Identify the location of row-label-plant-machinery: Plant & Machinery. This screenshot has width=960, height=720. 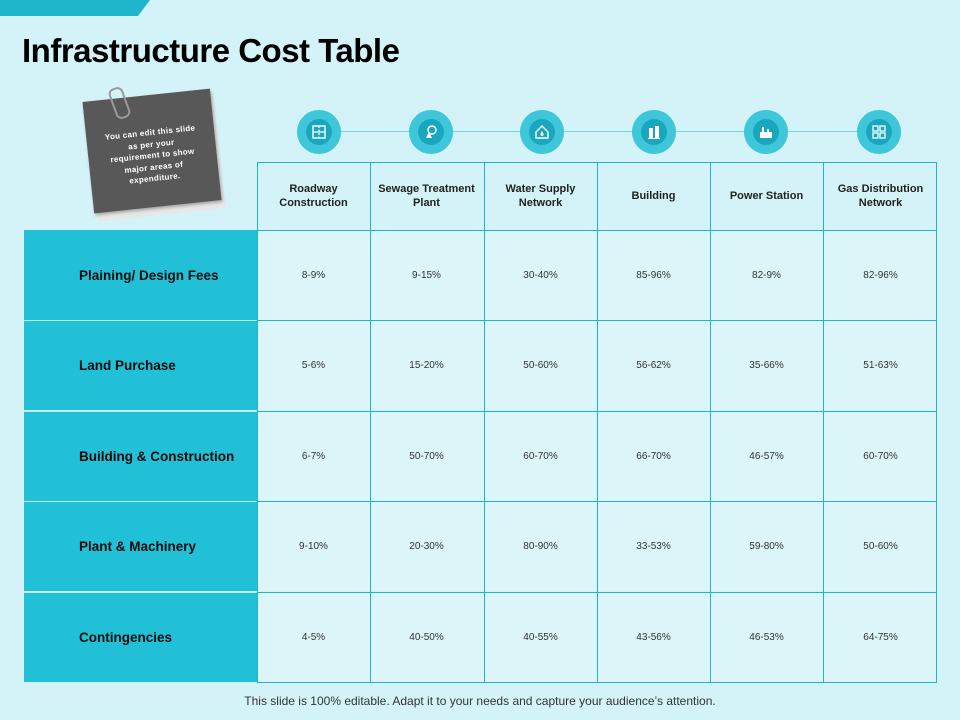
(140, 546).